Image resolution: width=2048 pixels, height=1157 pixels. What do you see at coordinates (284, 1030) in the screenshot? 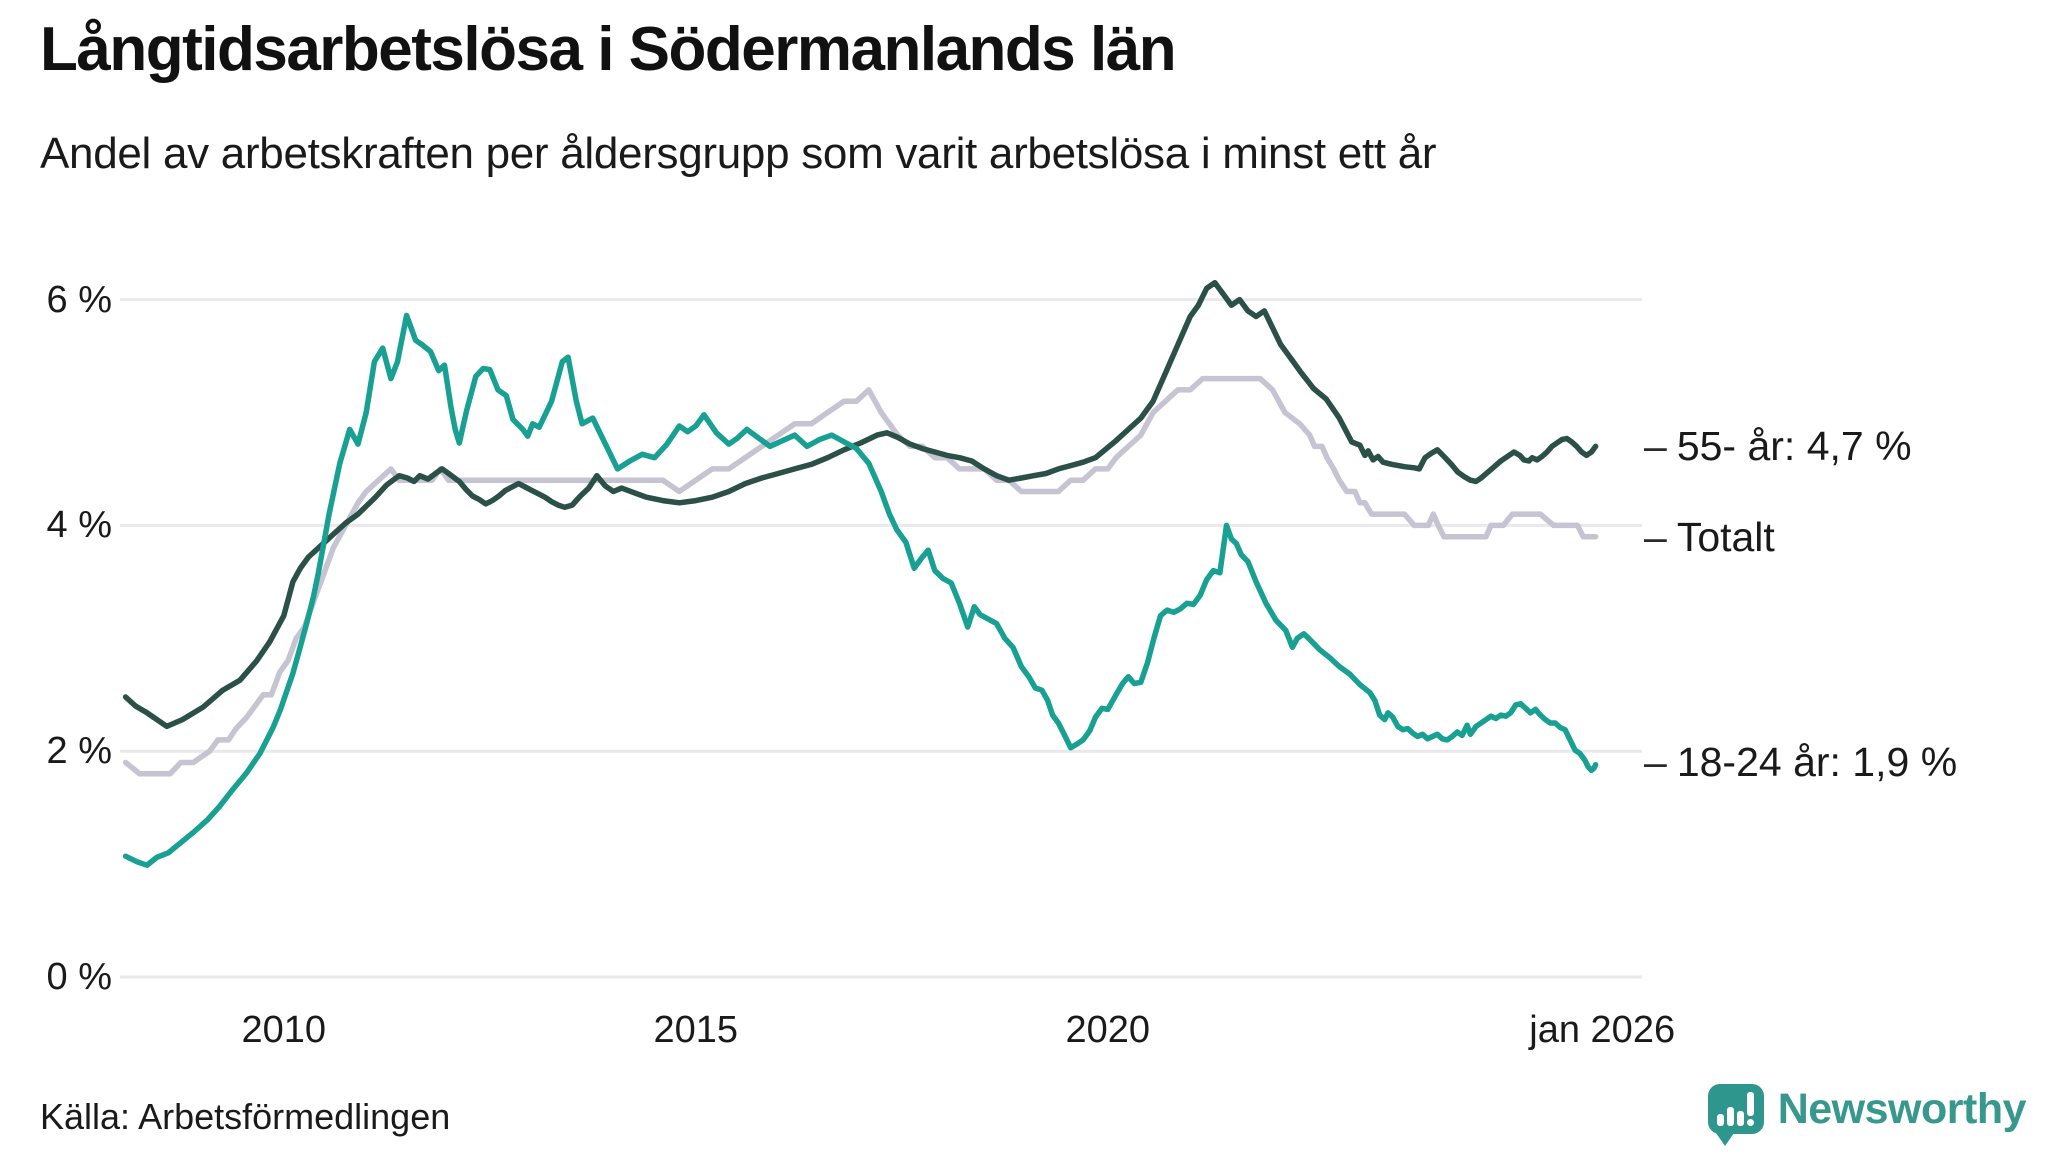
I see `x-axis-tick-label: 2010` at bounding box center [284, 1030].